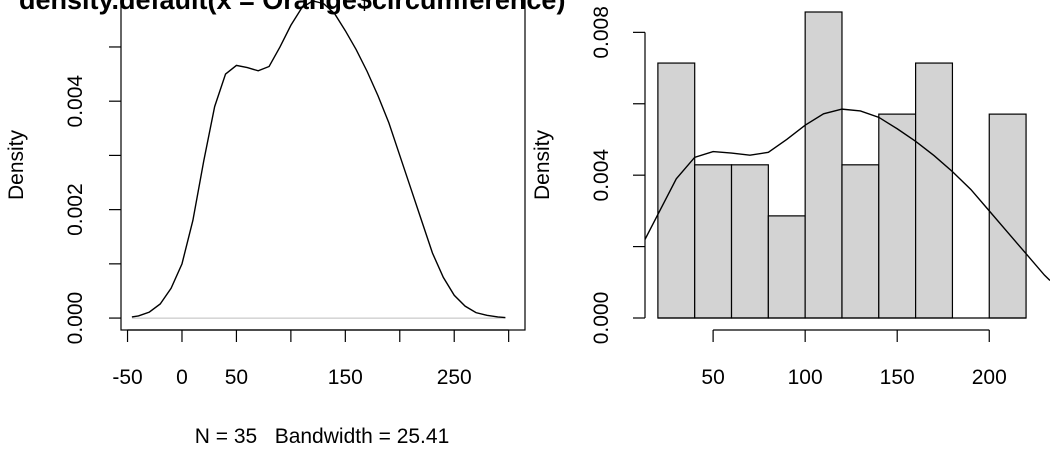  I want to click on histogram-y-axis: 0.000 0.004 0.008, so click(618, 175).